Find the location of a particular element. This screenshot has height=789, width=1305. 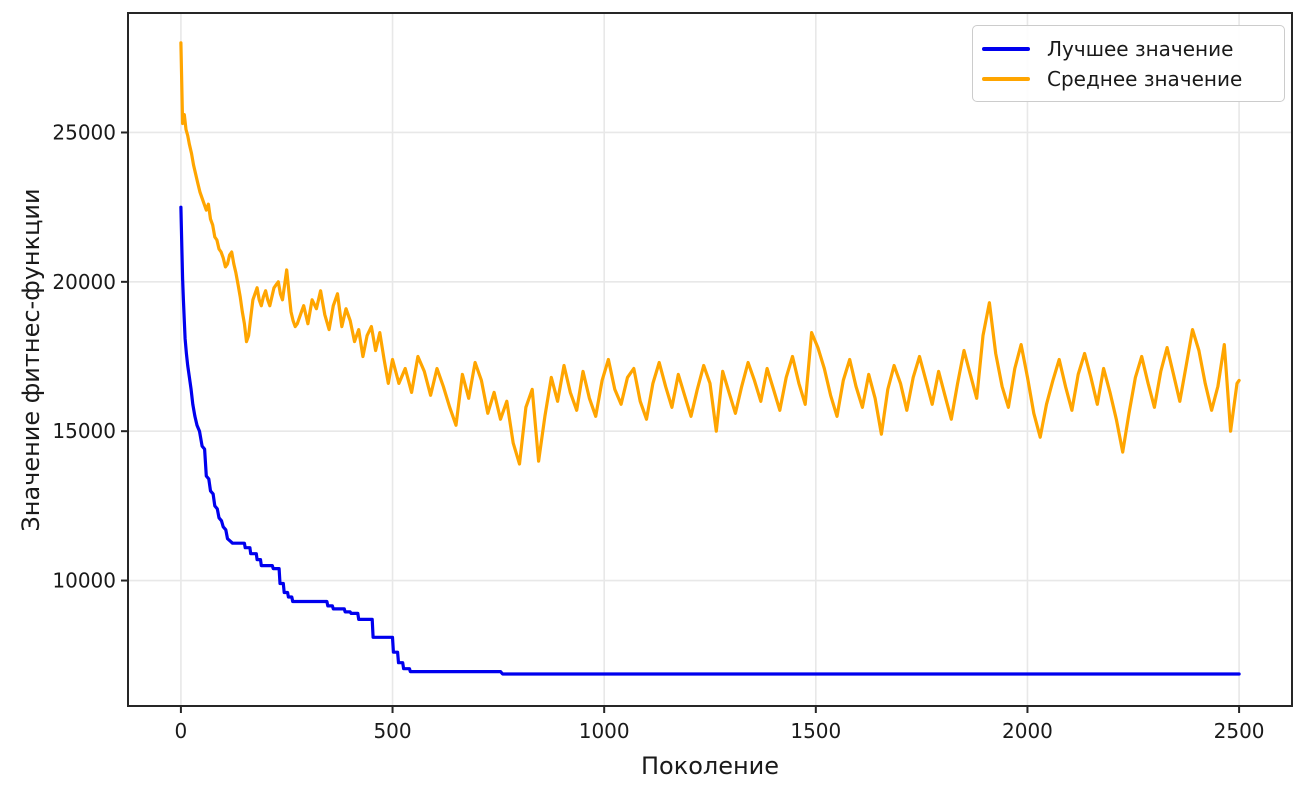

legend: Лучшее значение Среднее значение is located at coordinates (1128, 63).